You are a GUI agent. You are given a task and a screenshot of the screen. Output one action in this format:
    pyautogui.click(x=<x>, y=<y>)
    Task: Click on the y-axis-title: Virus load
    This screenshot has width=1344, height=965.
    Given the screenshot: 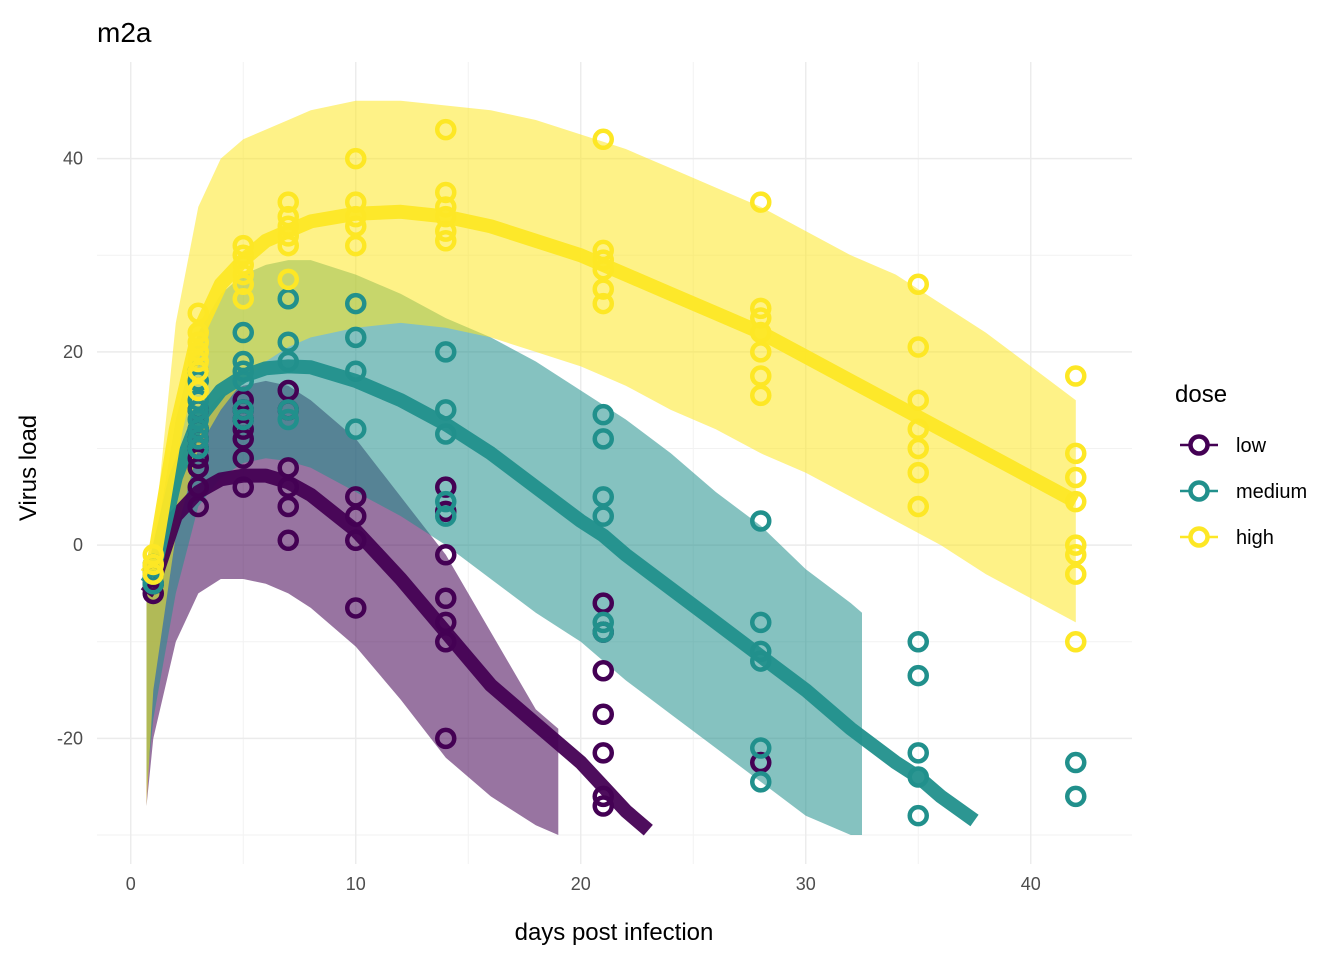 What is the action you would take?
    pyautogui.click(x=28, y=468)
    